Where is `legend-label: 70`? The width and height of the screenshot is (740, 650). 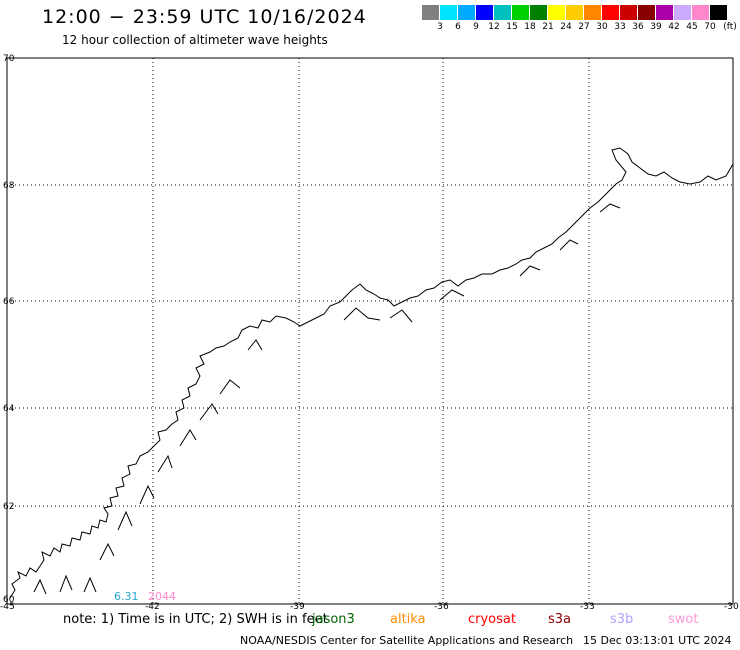
legend-label: 70 is located at coordinates (710, 27).